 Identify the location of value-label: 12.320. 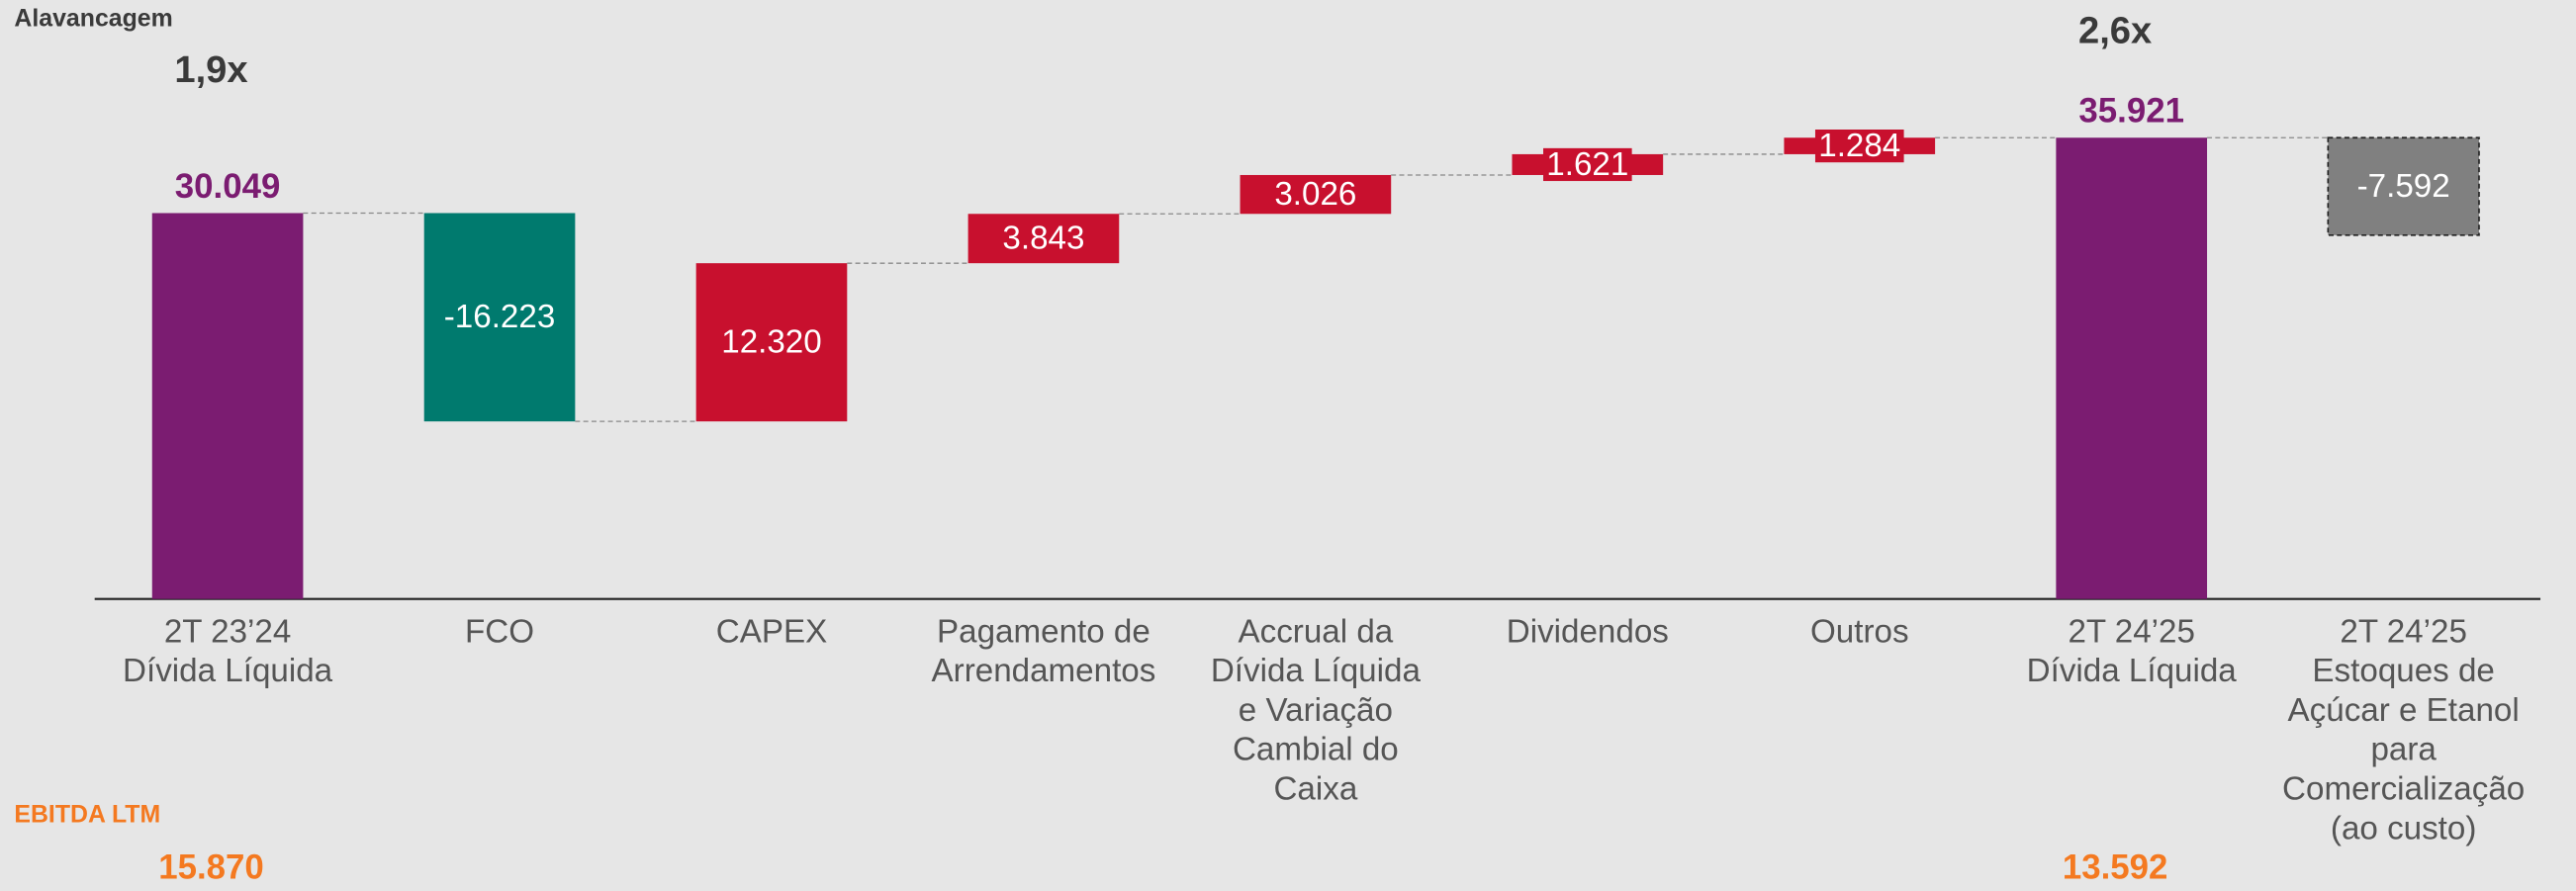
(771, 342).